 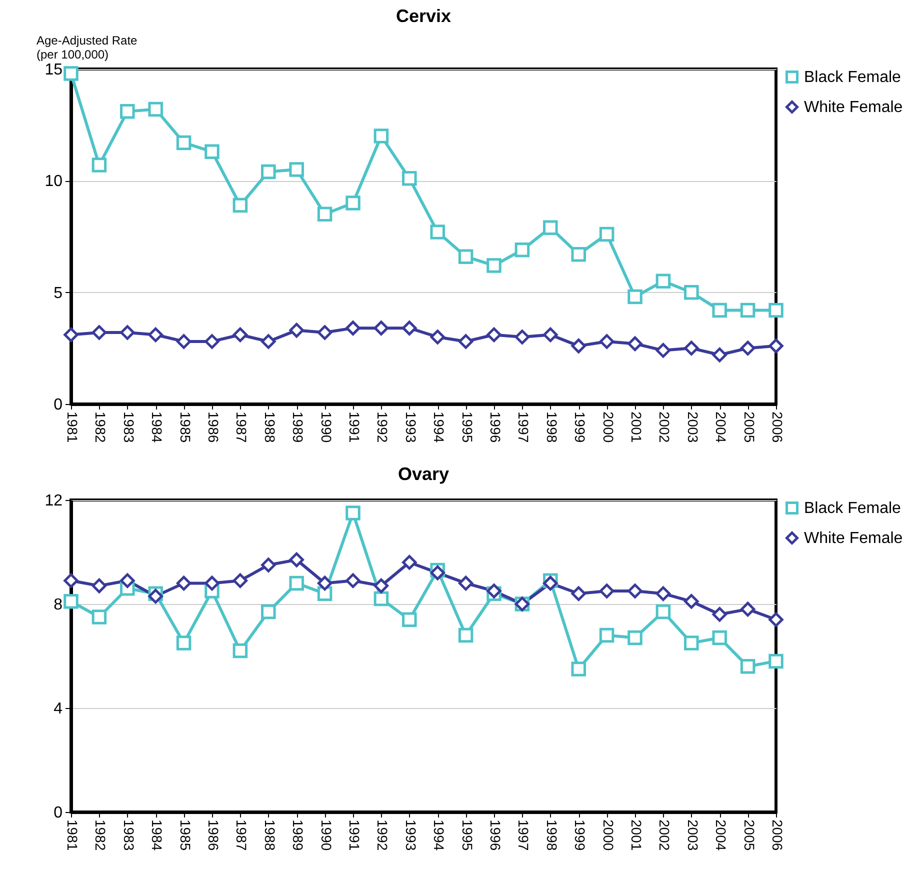 I want to click on x-tick-label: 1996, so click(x=496, y=427).